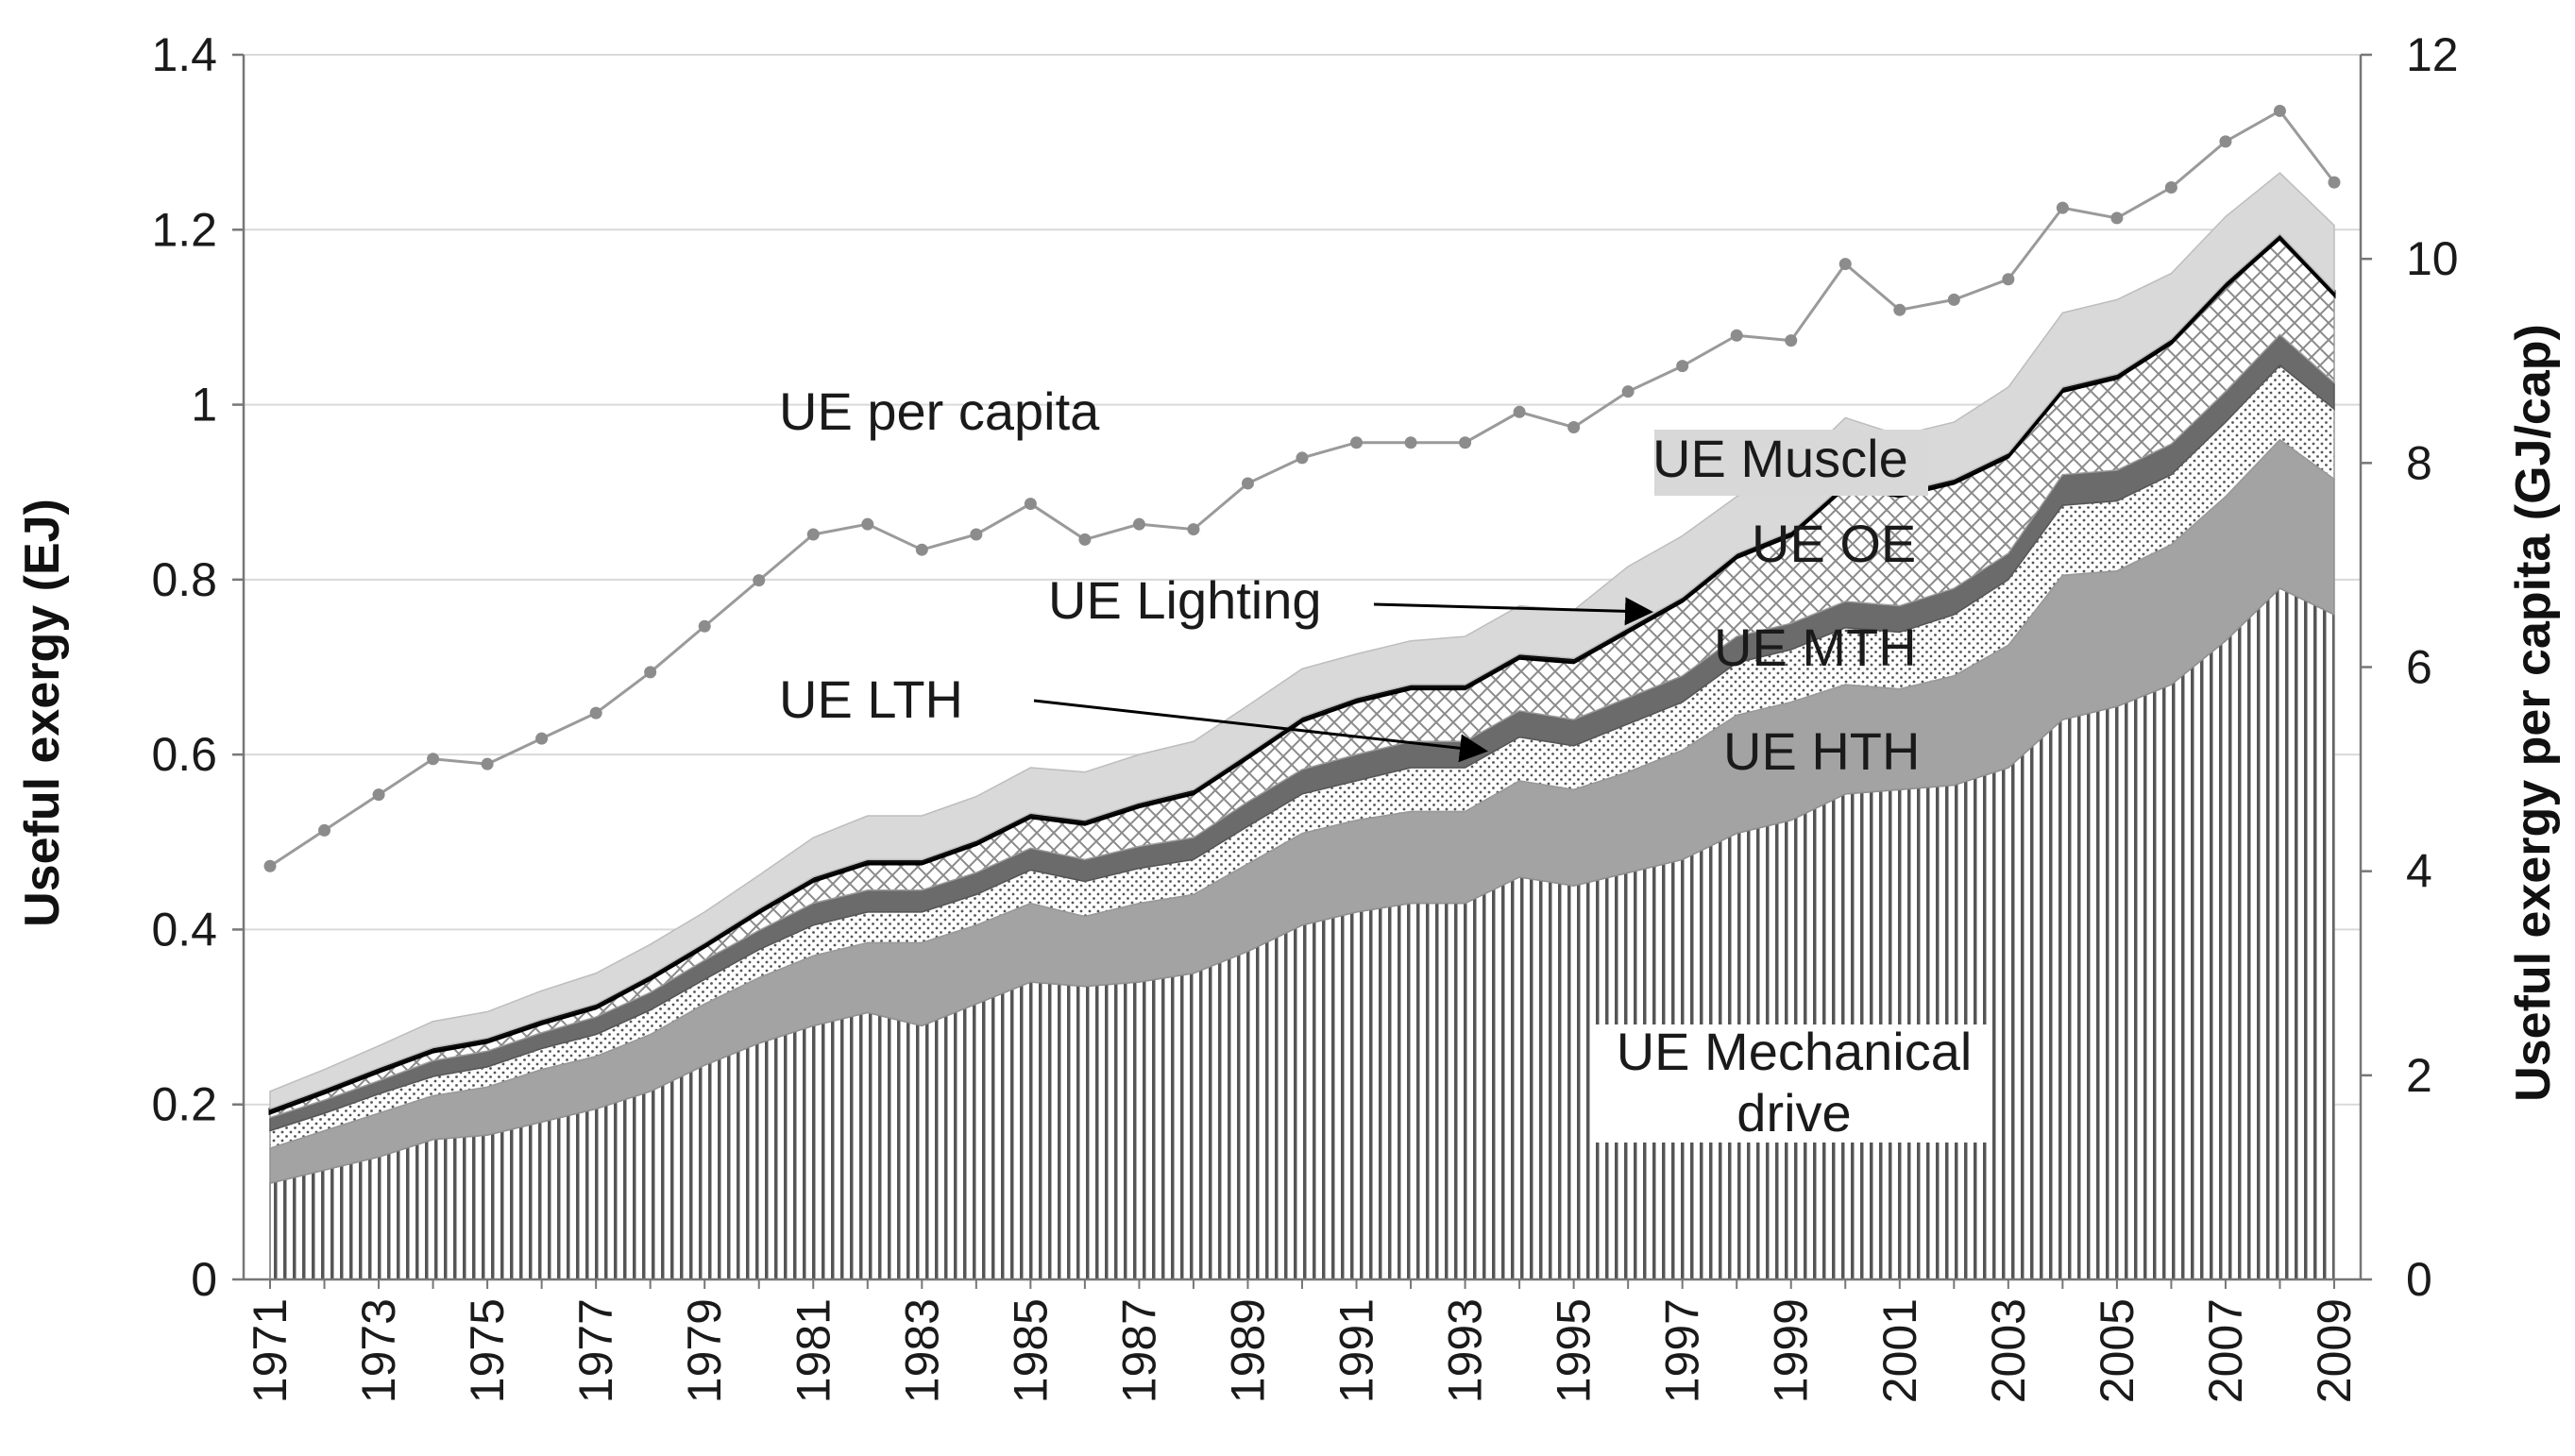 This screenshot has width=2575, height=1456. I want to click on x-tick-label: 1987, so click(1138, 1350).